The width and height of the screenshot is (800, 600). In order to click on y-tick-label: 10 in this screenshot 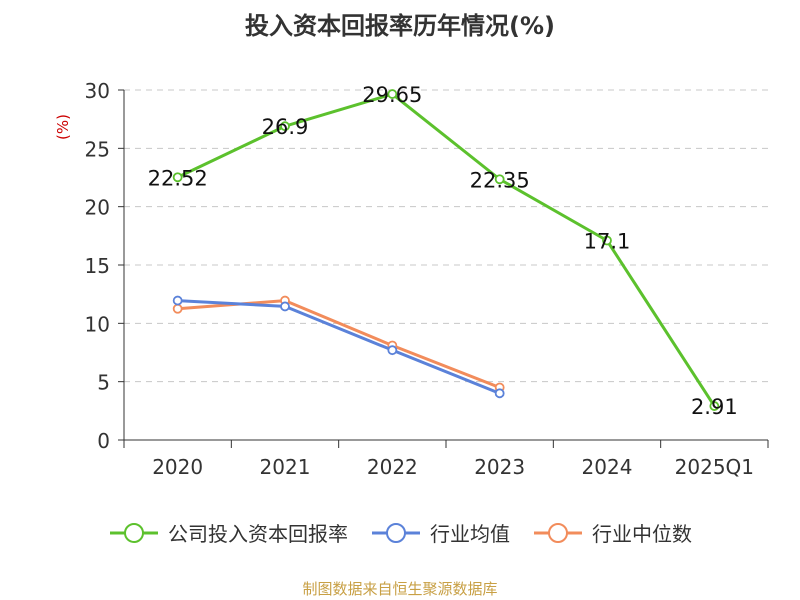, I will do `click(97, 324)`.